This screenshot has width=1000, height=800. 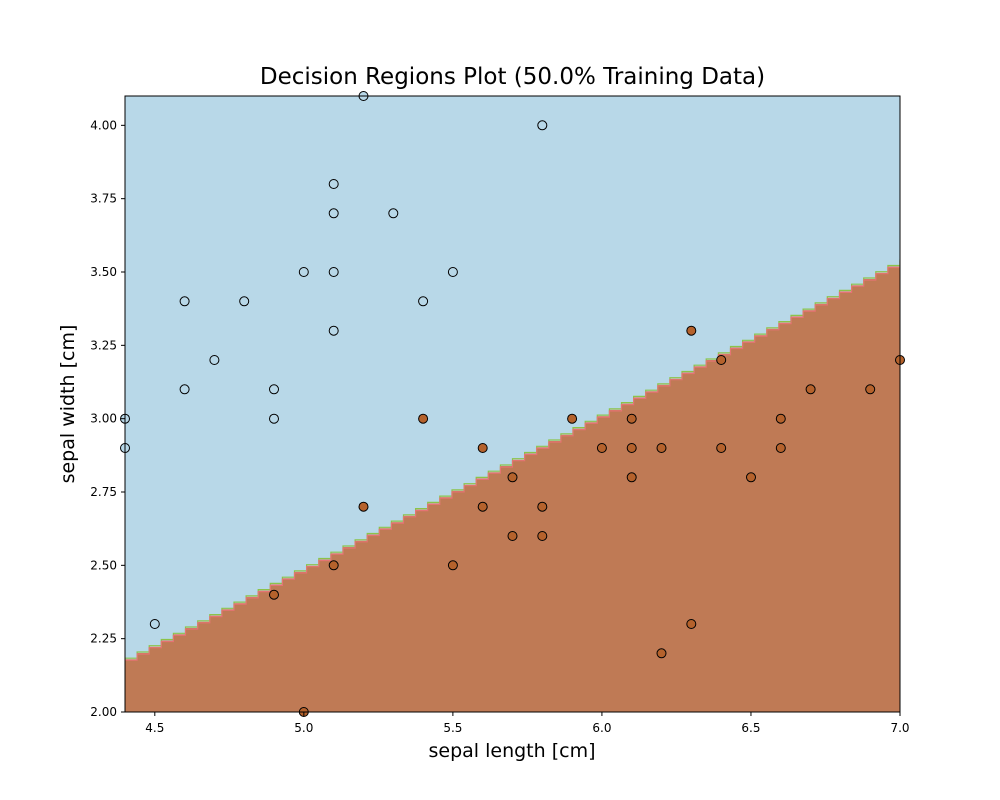 What do you see at coordinates (103, 125) in the screenshot?
I see `y-tick-label: 4.00` at bounding box center [103, 125].